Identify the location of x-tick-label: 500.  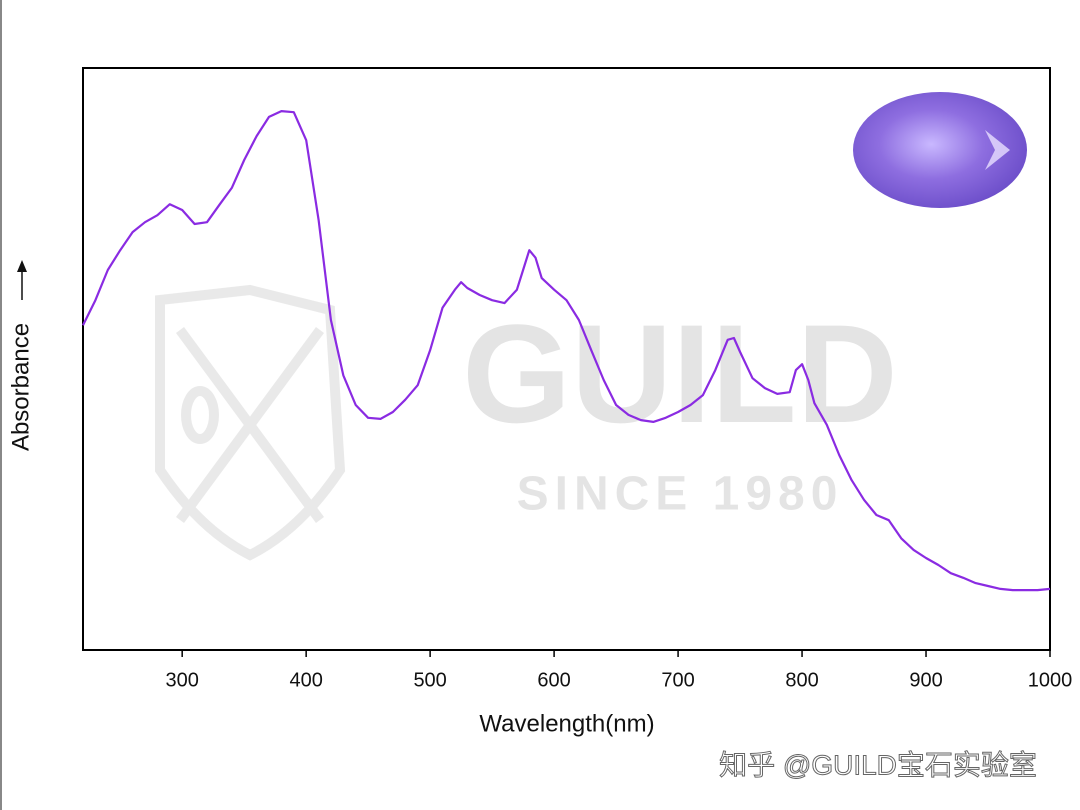
(429, 680).